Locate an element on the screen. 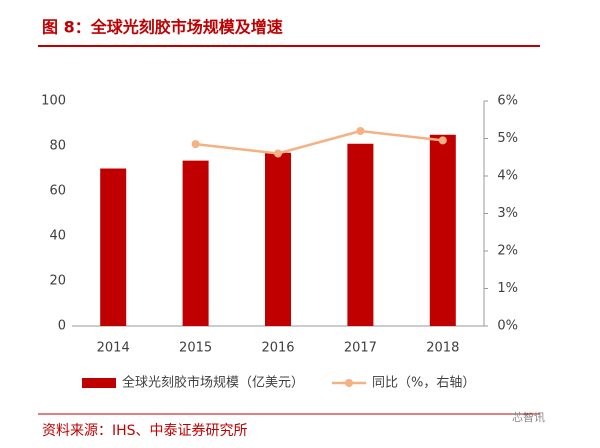 This screenshot has width=600, height=448. y2-tick-label: 4% is located at coordinates (507, 176).